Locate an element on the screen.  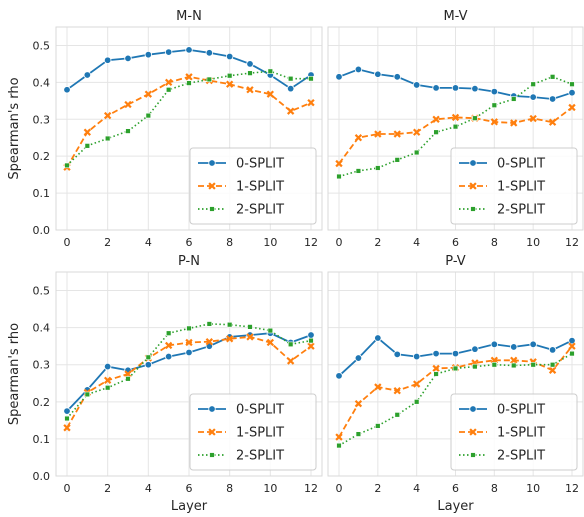
x-tick-label: 4 is located at coordinates (416, 242).